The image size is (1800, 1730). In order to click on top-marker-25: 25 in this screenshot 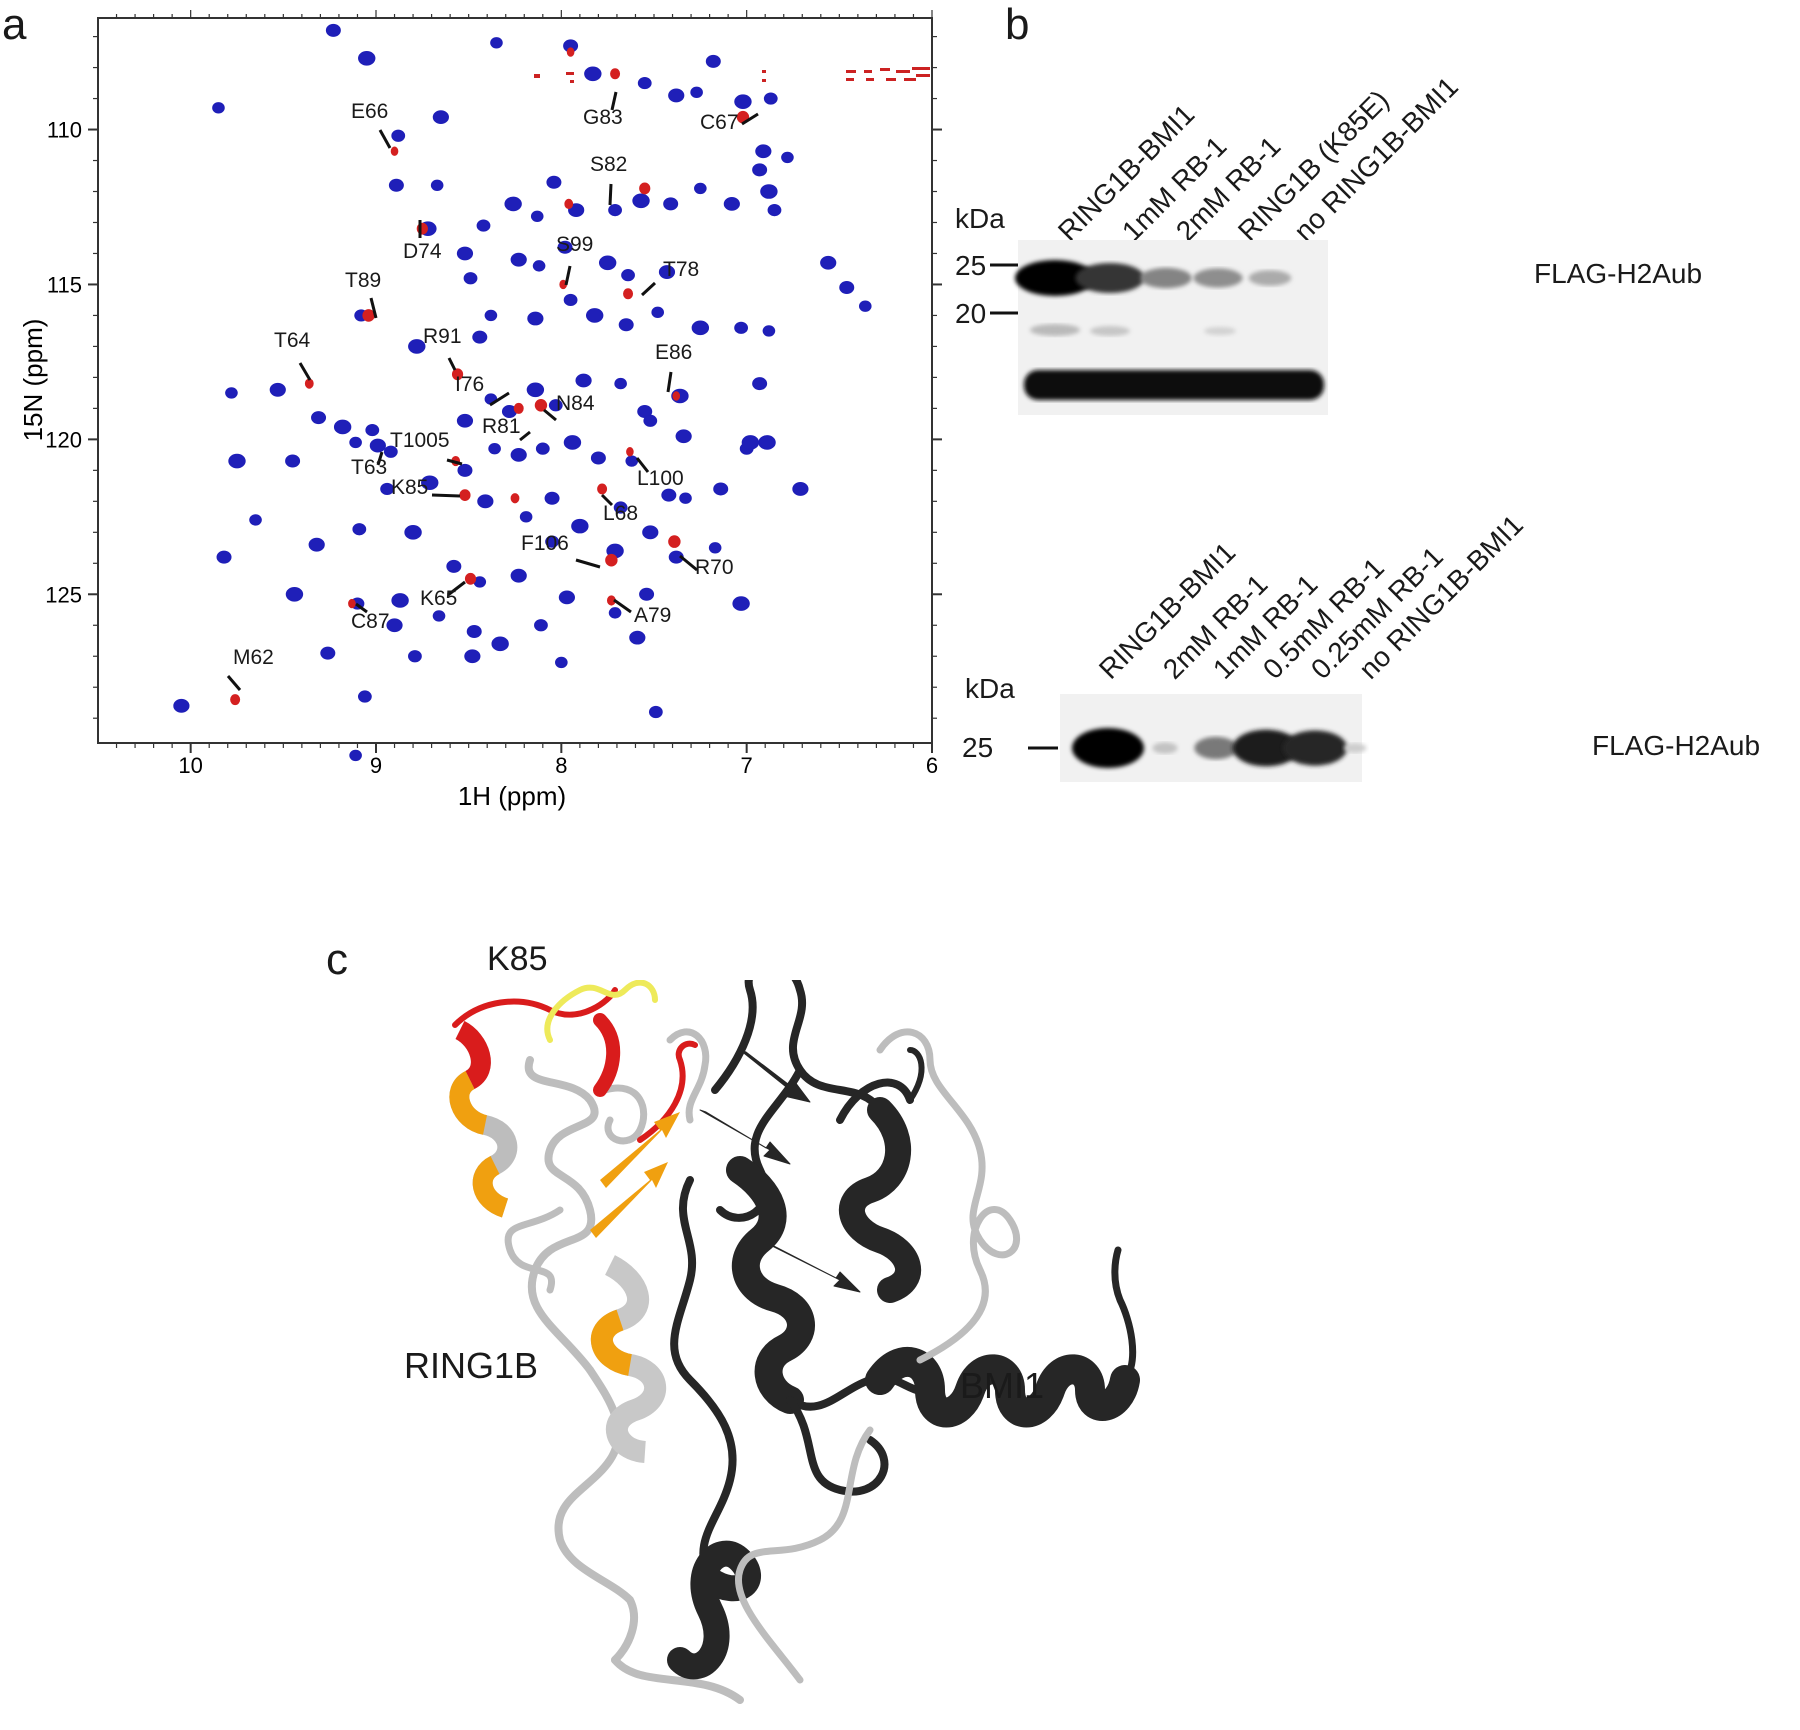, I will do `click(971, 265)`.